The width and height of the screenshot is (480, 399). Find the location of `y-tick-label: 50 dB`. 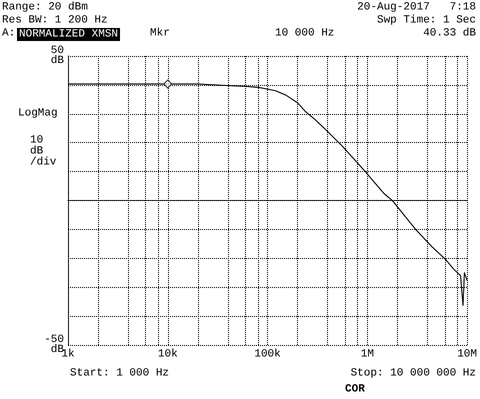

y-tick-label: 50 dB is located at coordinates (57, 56).